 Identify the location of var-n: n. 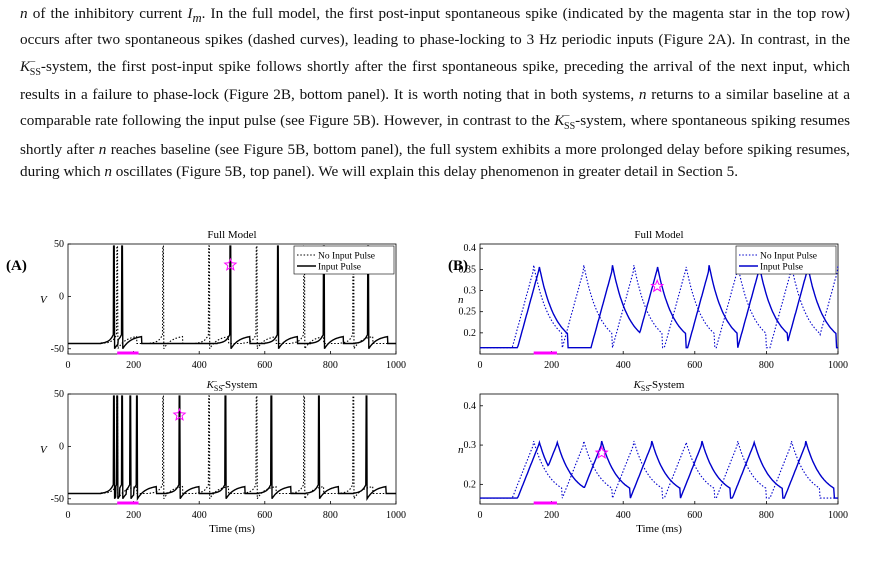
(24, 13).